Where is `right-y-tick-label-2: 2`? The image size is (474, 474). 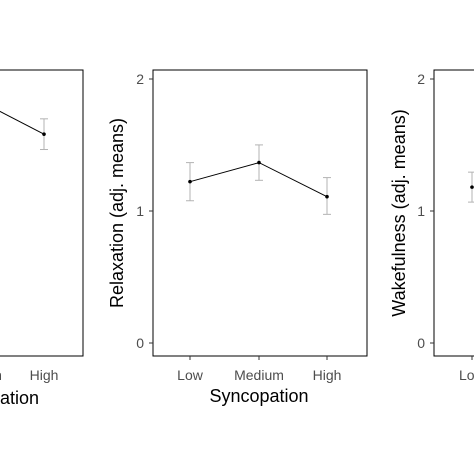
right-y-tick-label-2: 2 is located at coordinates (421, 79).